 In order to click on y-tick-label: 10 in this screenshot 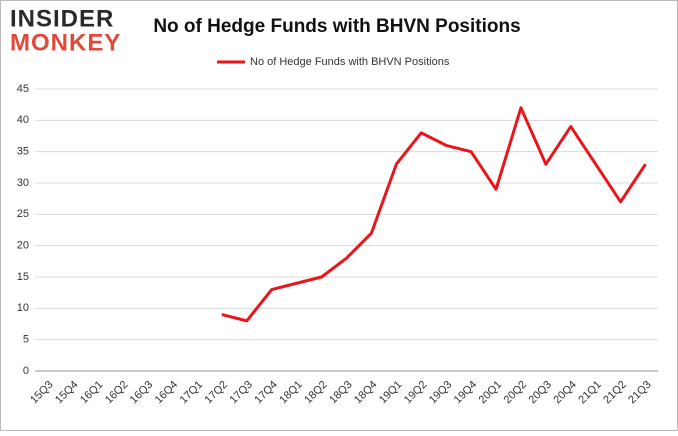, I will do `click(23, 308)`.